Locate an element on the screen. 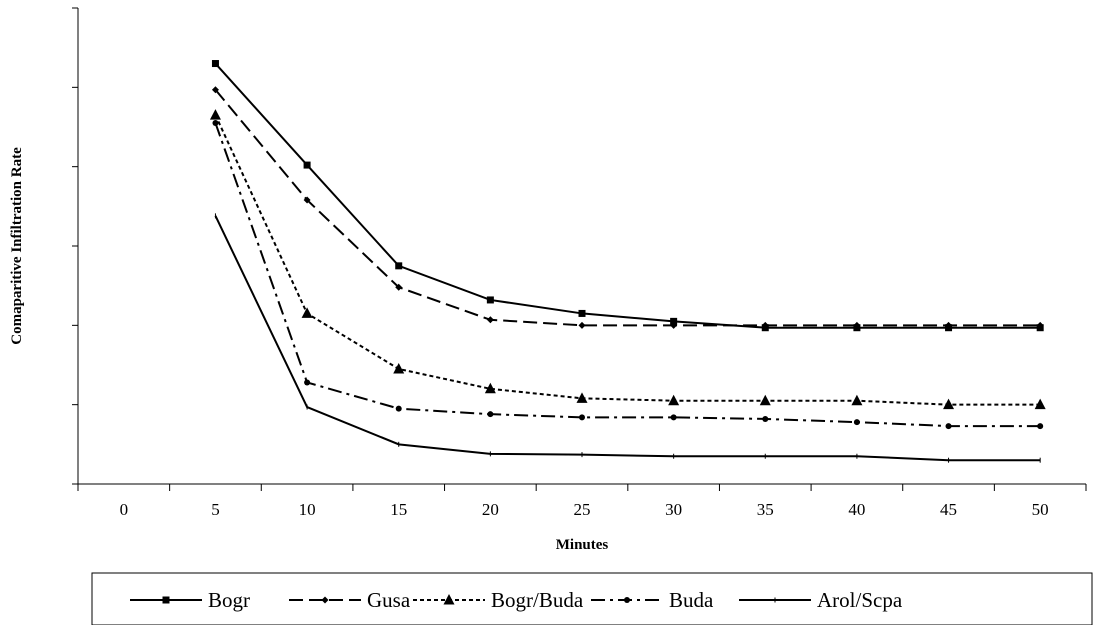  x-tick-label: 15 is located at coordinates (398, 509).